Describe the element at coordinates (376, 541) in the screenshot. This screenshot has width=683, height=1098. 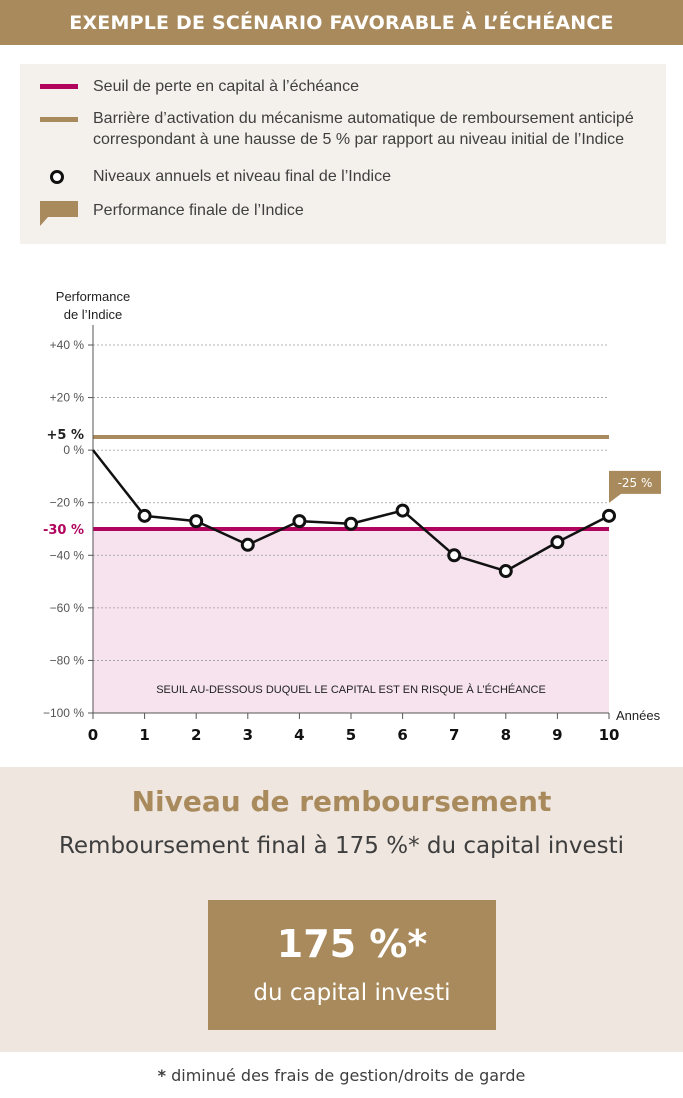
I see `index-points` at that location.